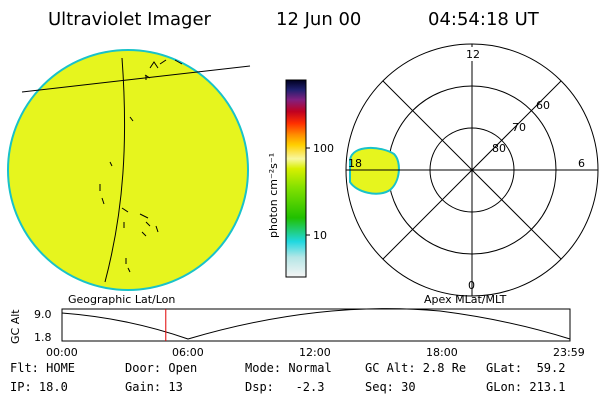  What do you see at coordinates (285, 387) in the screenshot?
I see `status-dsp: Dsp: -2.3` at bounding box center [285, 387].